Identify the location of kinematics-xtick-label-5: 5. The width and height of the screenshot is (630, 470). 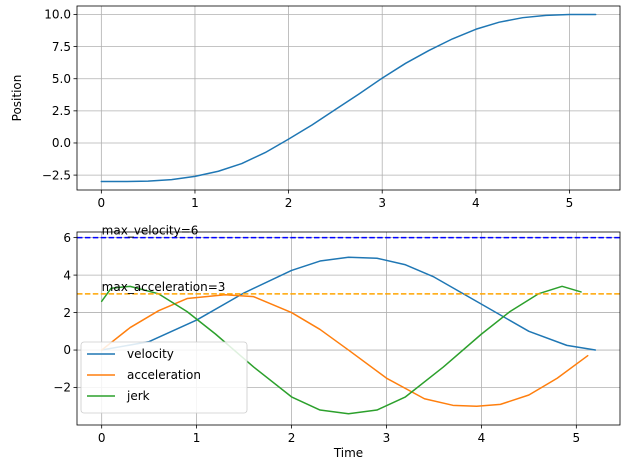
(577, 438).